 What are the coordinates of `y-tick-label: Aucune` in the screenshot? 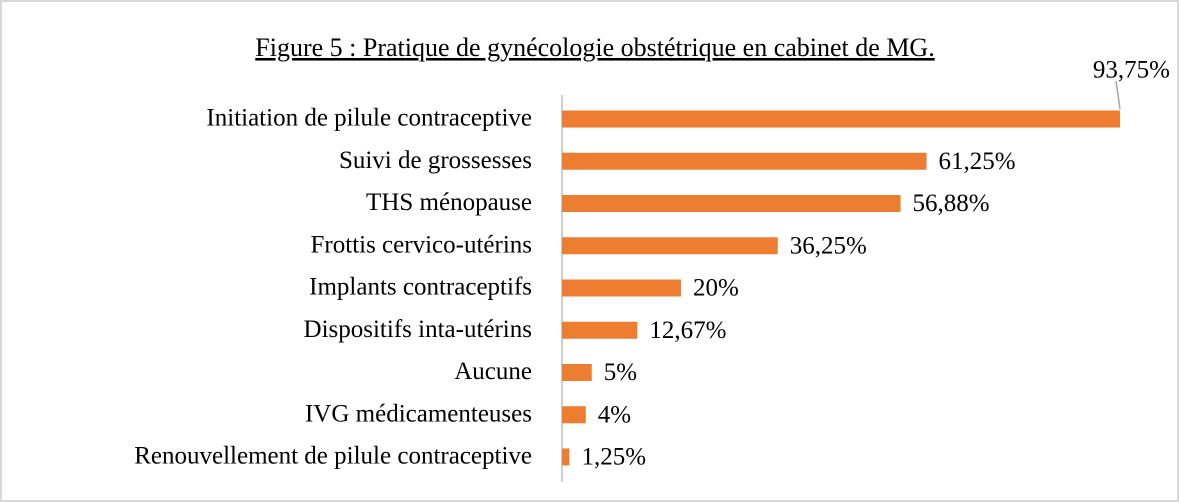 It's located at (493, 371).